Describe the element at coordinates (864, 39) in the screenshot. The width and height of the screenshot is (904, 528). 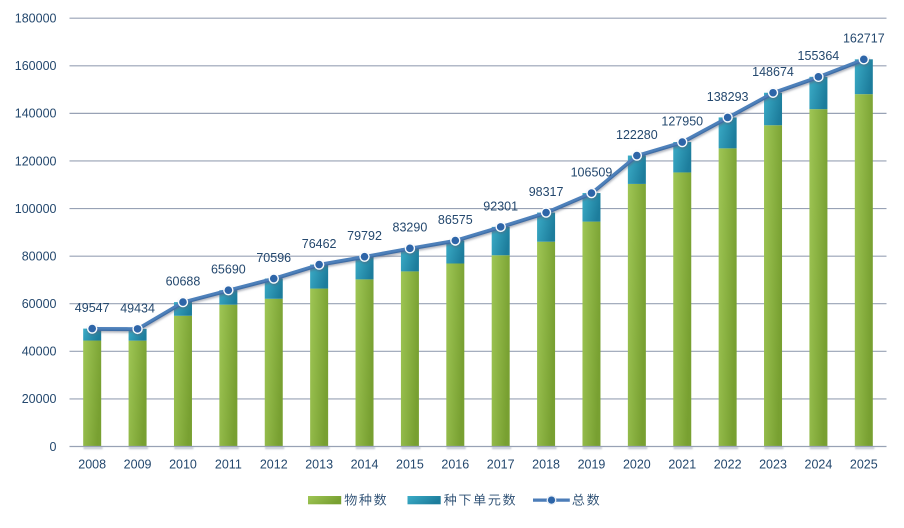
I see `svg-text: 162717` at that location.